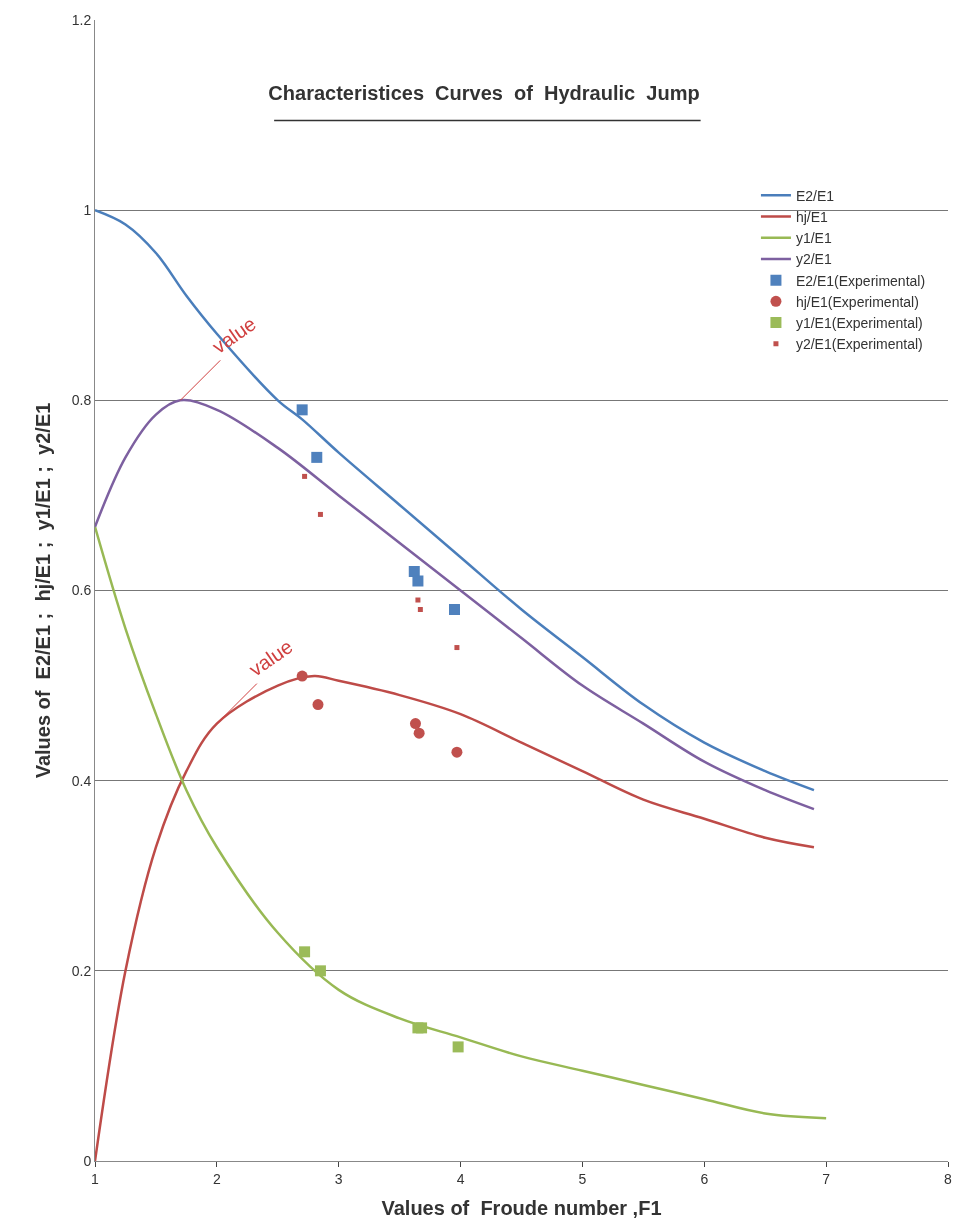  What do you see at coordinates (704, 1178) in the screenshot?
I see `x-tick-label: 6` at bounding box center [704, 1178].